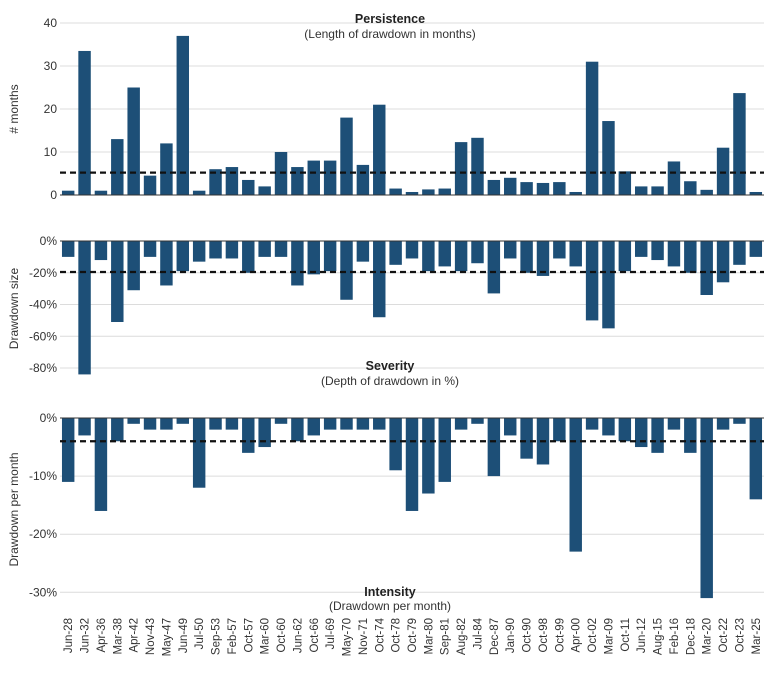 This screenshot has height=677, width=770. What do you see at coordinates (135, 635) in the screenshot?
I see `x-tick-label-Apr-42: Apr-42` at bounding box center [135, 635].